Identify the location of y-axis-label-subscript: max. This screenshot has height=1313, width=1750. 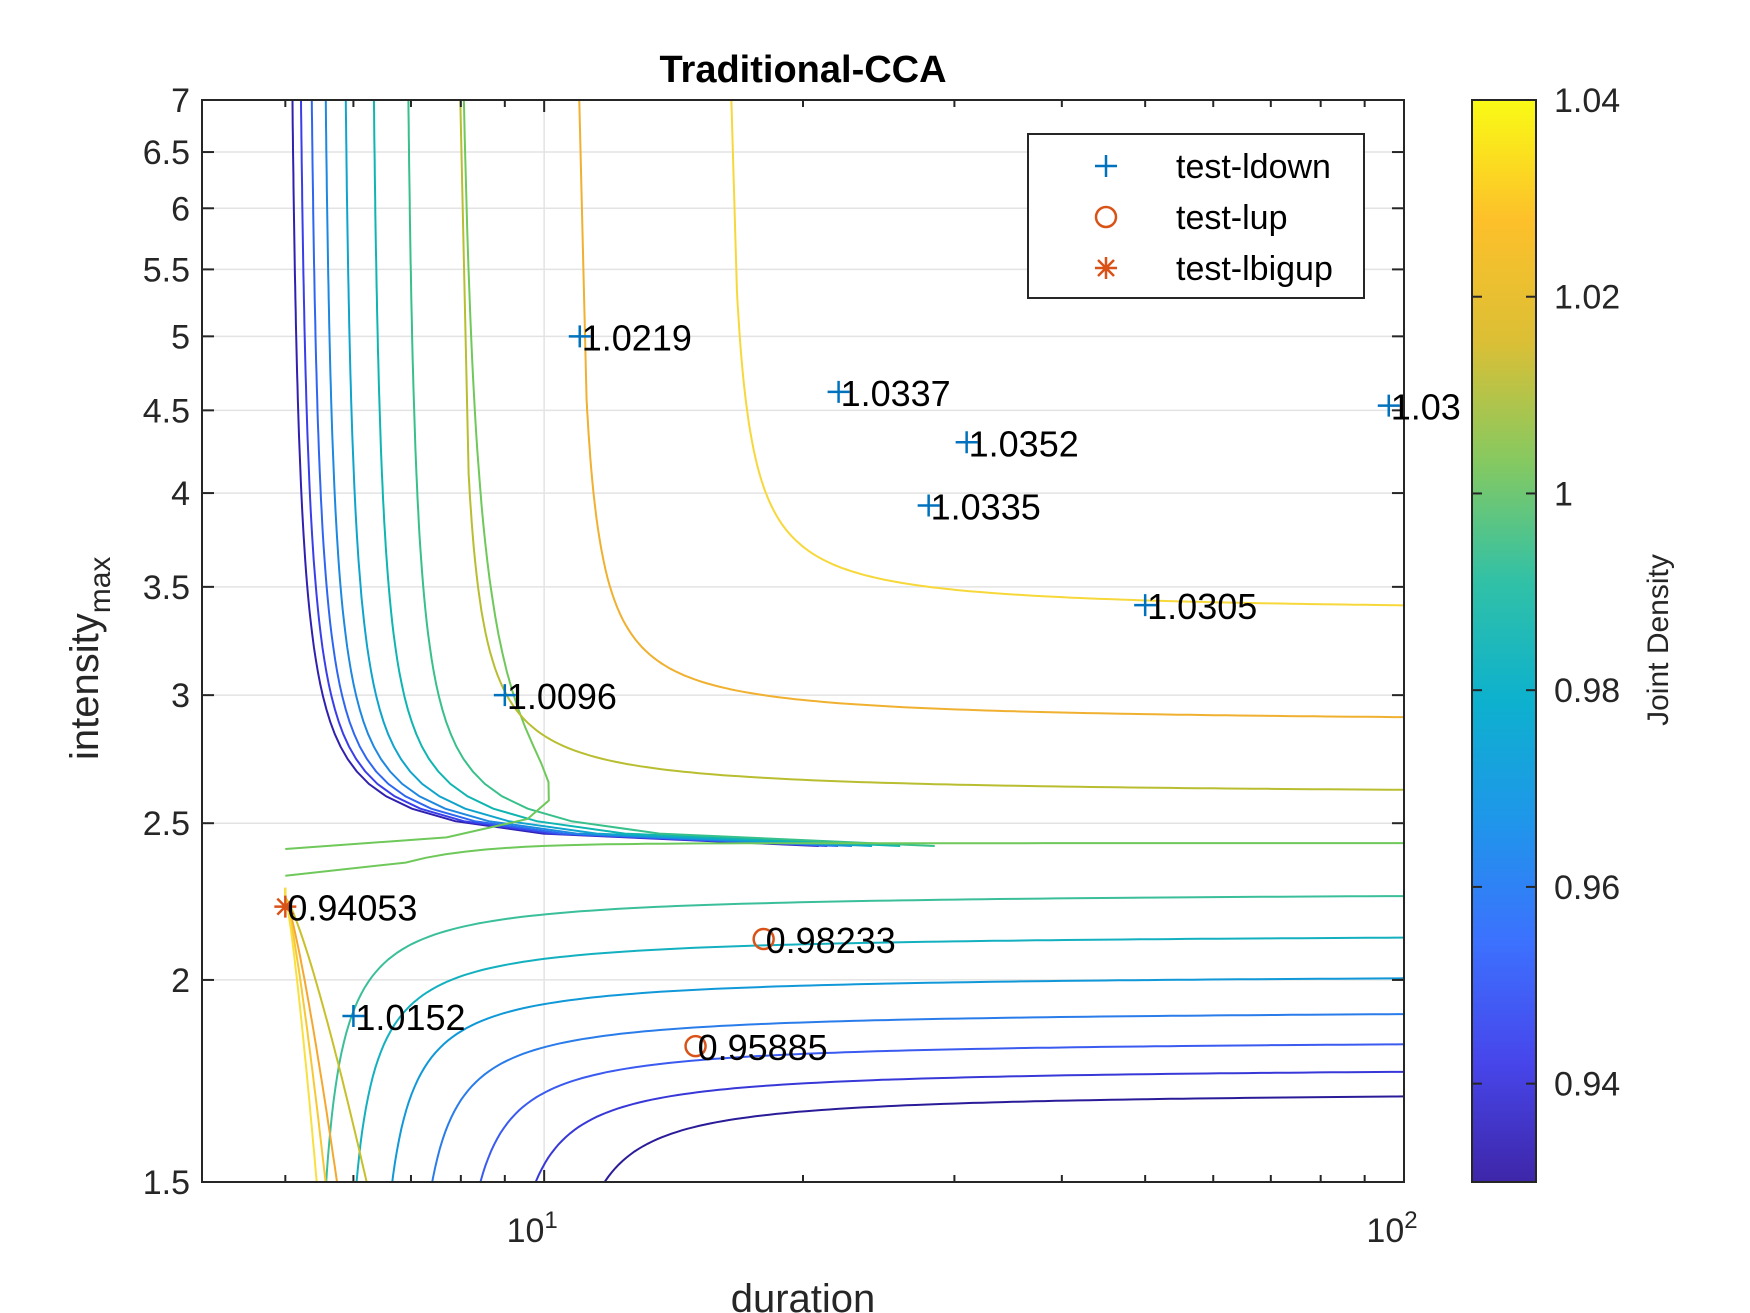
(100, 585).